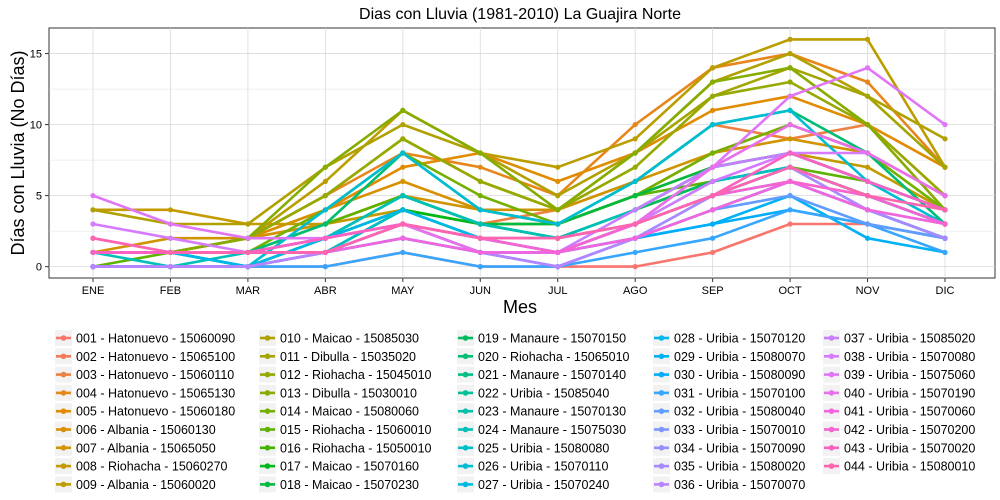  Describe the element at coordinates (729, 356) in the screenshot. I see `legend-item: 029 - Uribia - 15080070` at that location.